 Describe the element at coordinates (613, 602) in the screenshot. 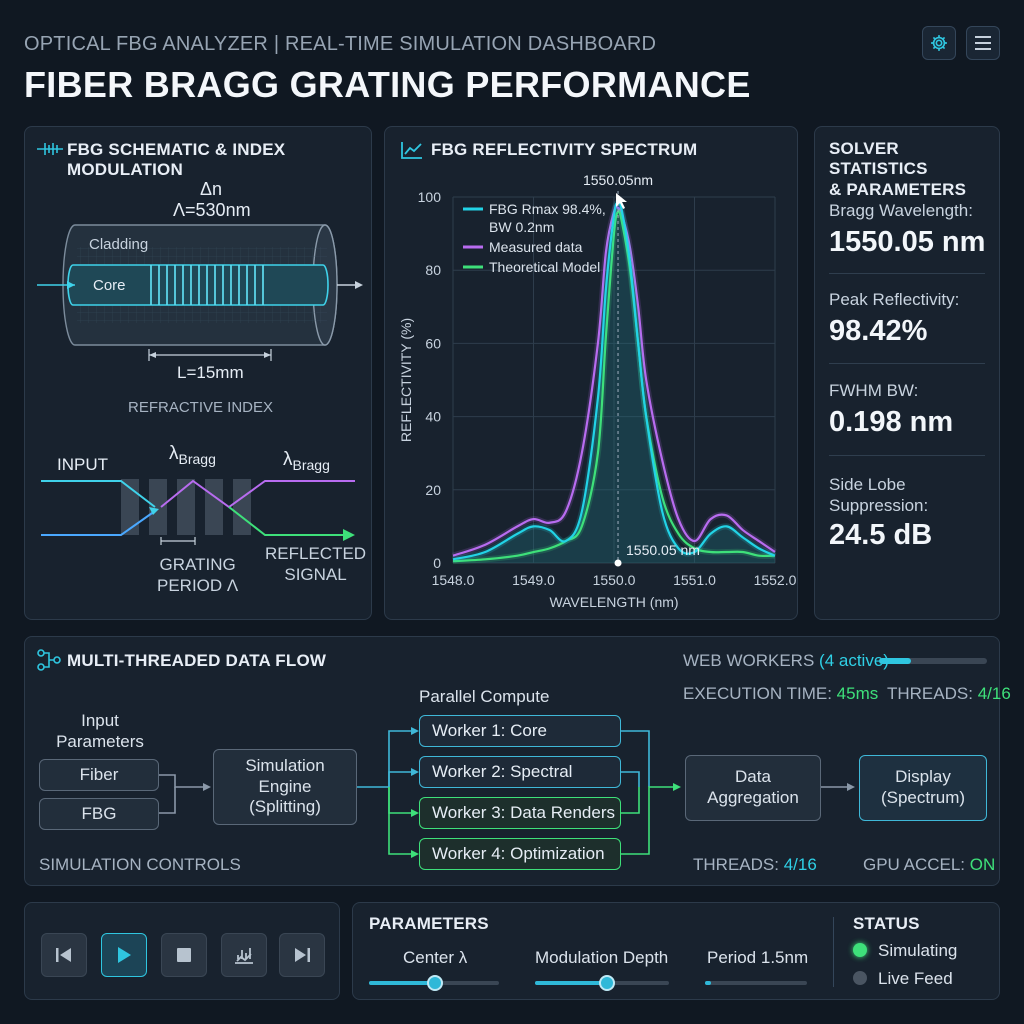

I see `x-axis-label: WAVELENGTH (nm)` at that location.